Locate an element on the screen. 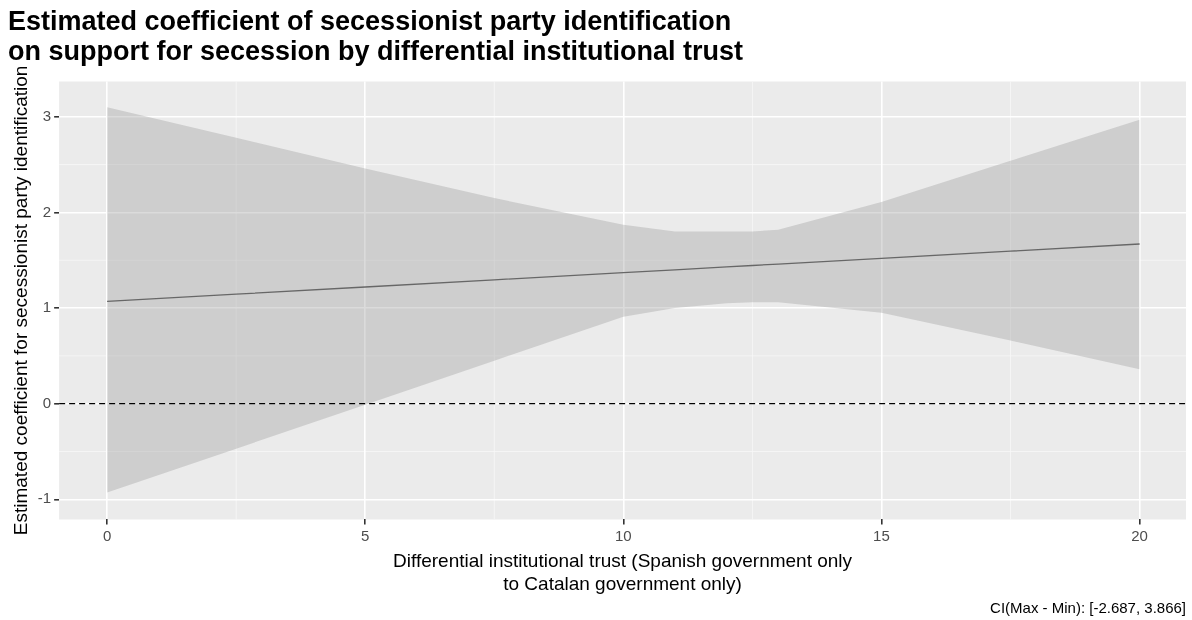 The image size is (1192, 620). y-axis-title: Estimated coefficient for secessionist party identification is located at coordinates (20, 300).